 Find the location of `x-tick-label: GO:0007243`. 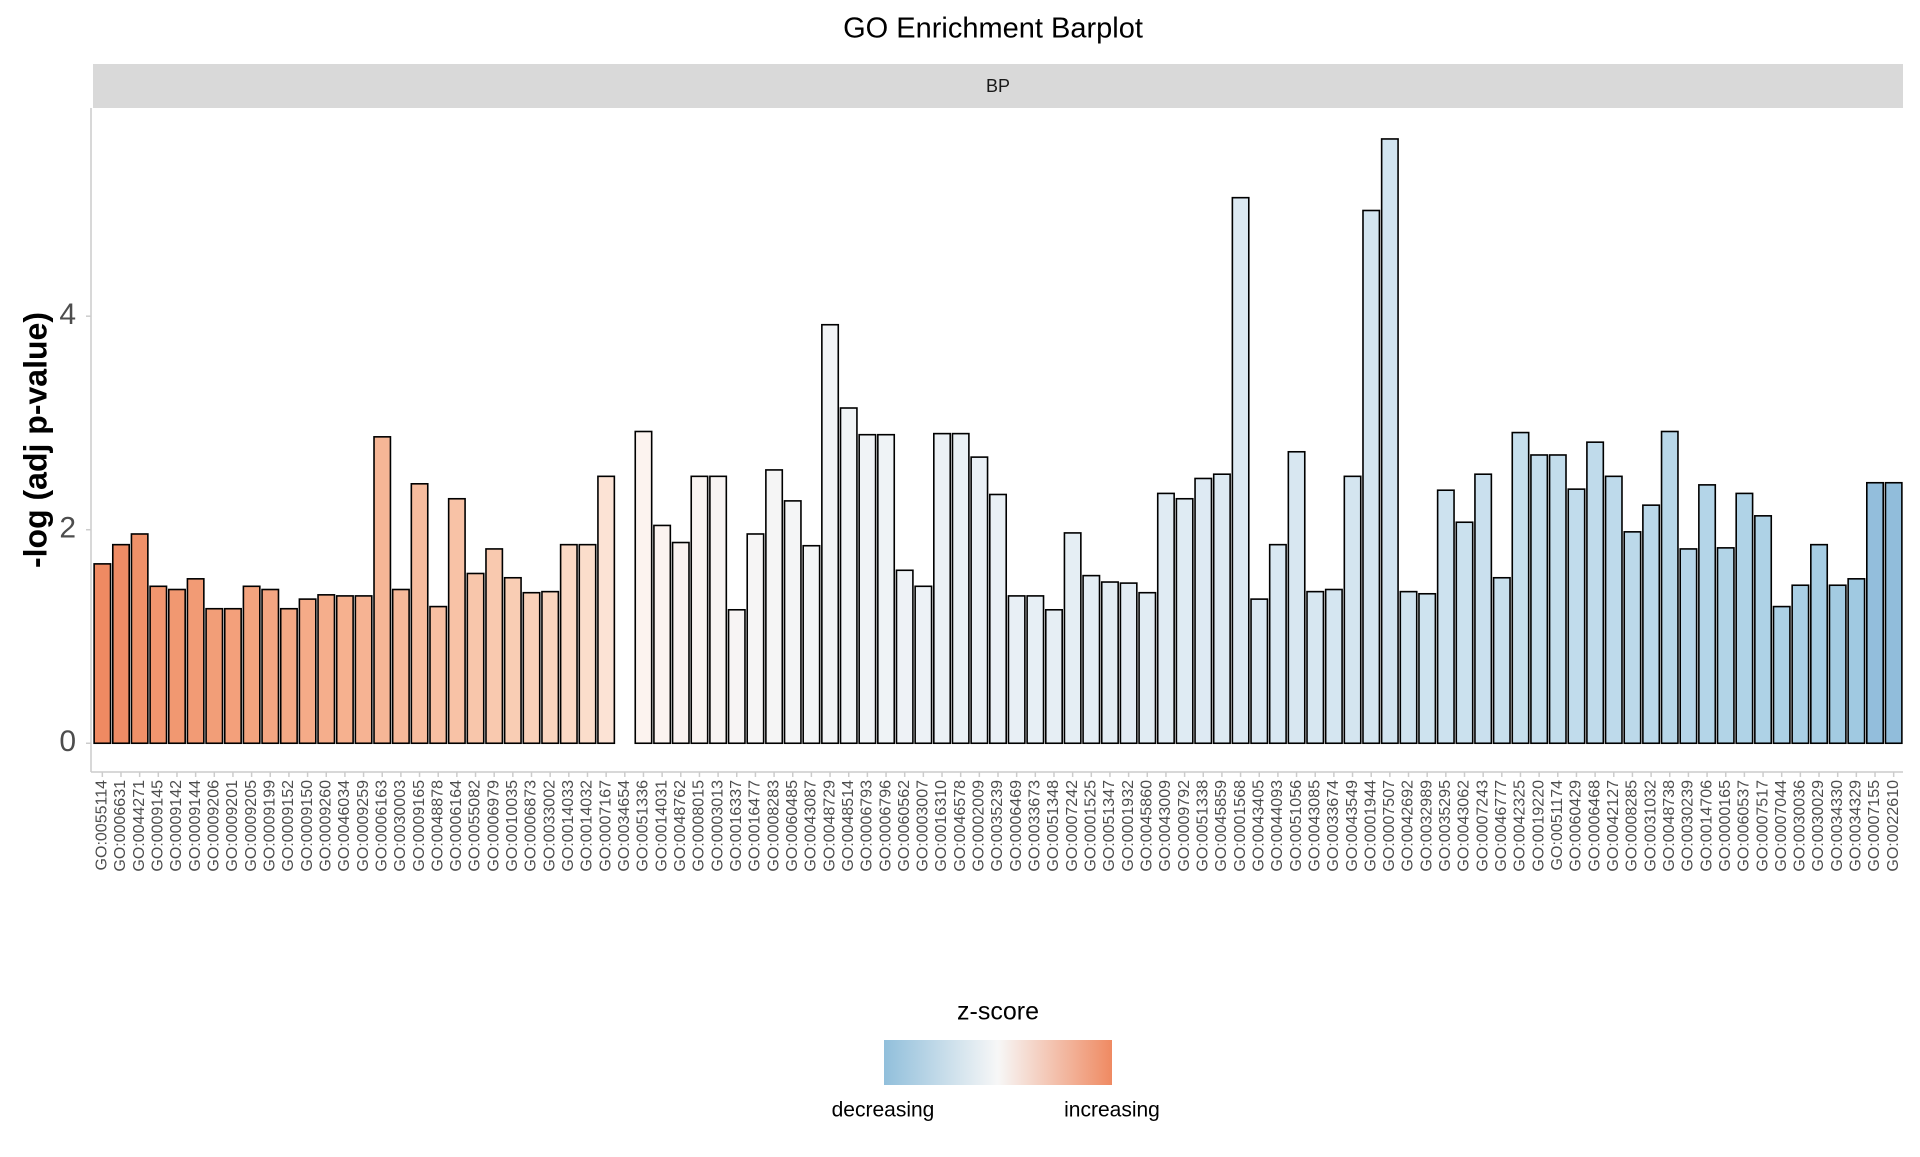

x-tick-label: GO:0007243 is located at coordinates (1482, 826).